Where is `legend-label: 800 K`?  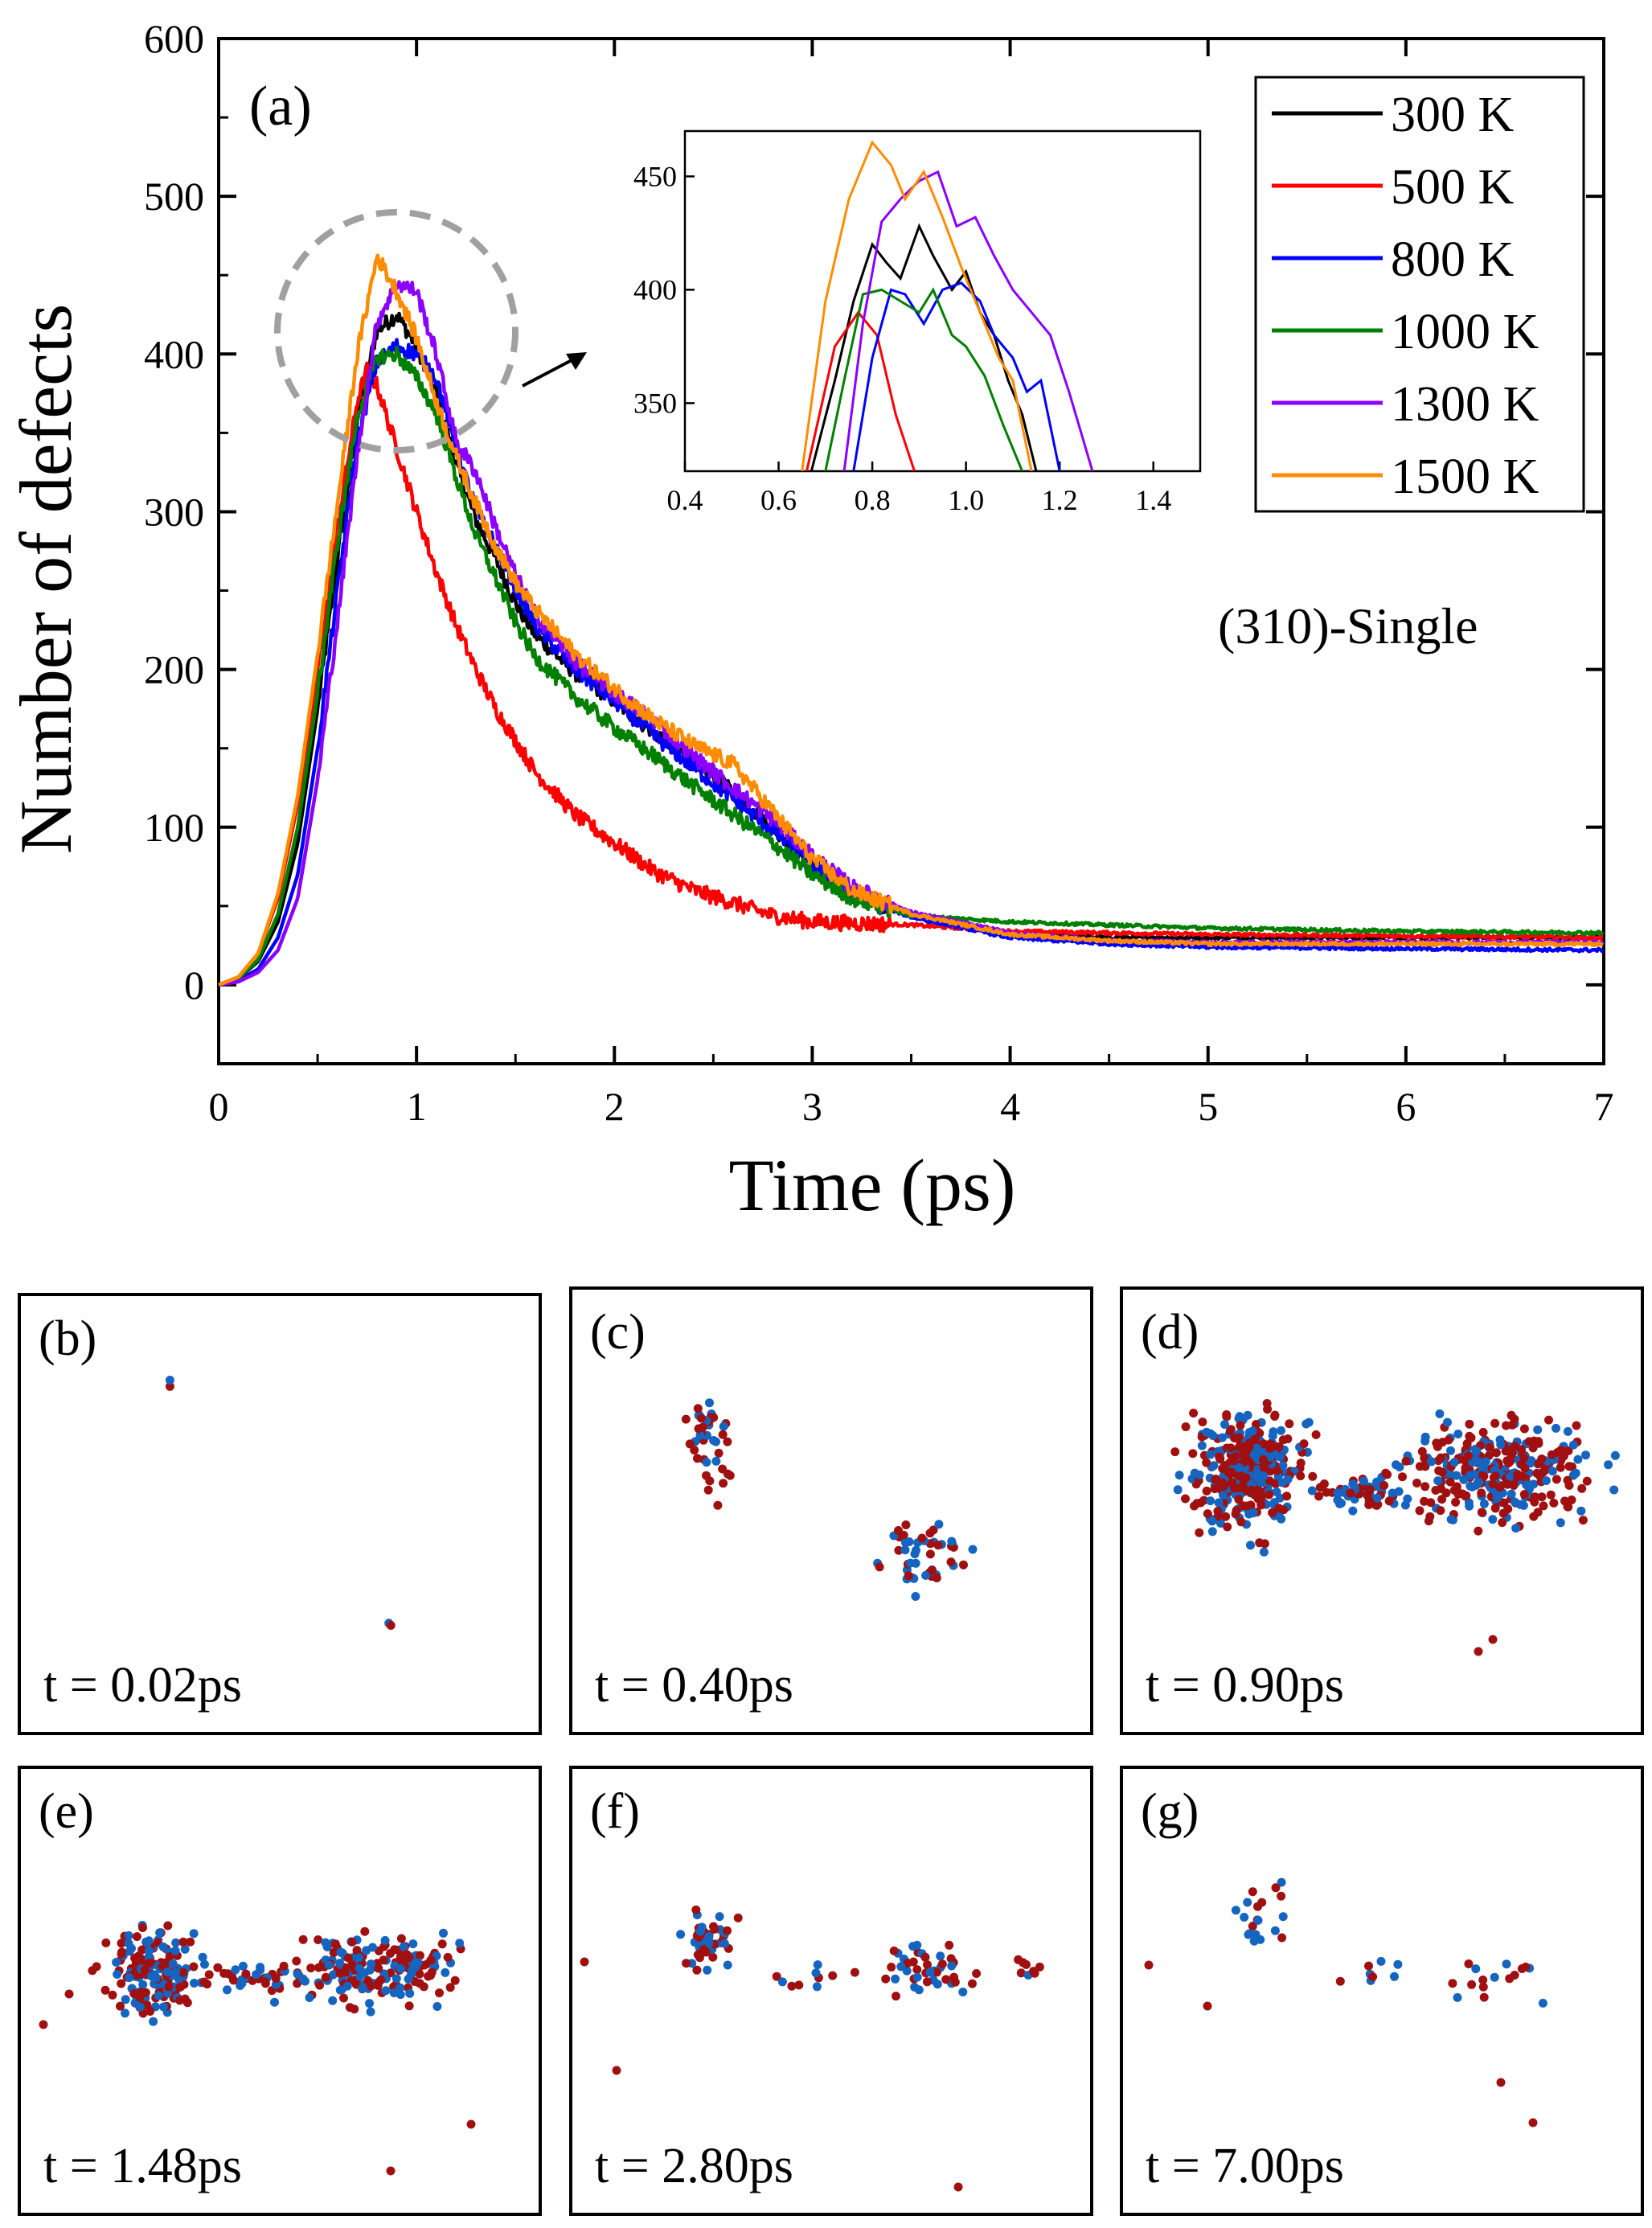
legend-label: 800 K is located at coordinates (1453, 259).